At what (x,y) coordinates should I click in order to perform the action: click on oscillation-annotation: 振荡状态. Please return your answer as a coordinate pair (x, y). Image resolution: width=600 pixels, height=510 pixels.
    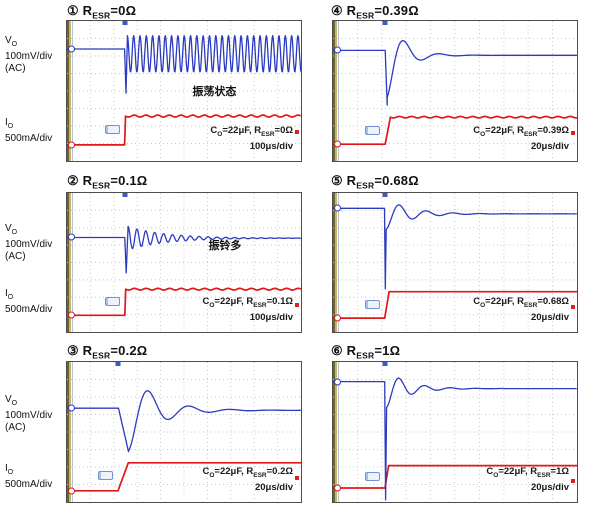
    Looking at the image, I should click on (214, 92).